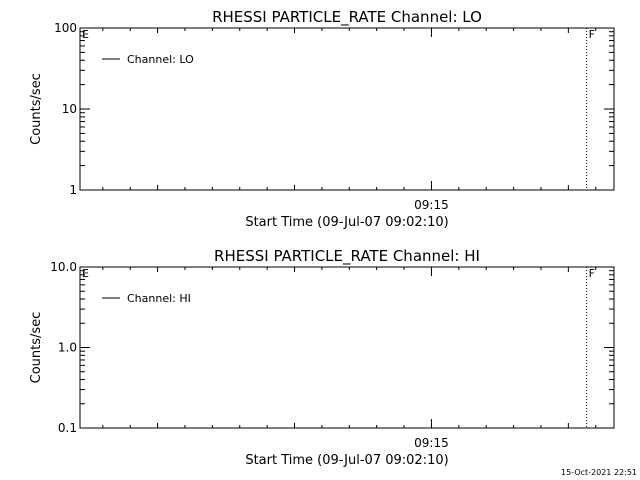 This screenshot has width=640, height=480. I want to click on y-tick-label: 10.0, so click(63, 267).